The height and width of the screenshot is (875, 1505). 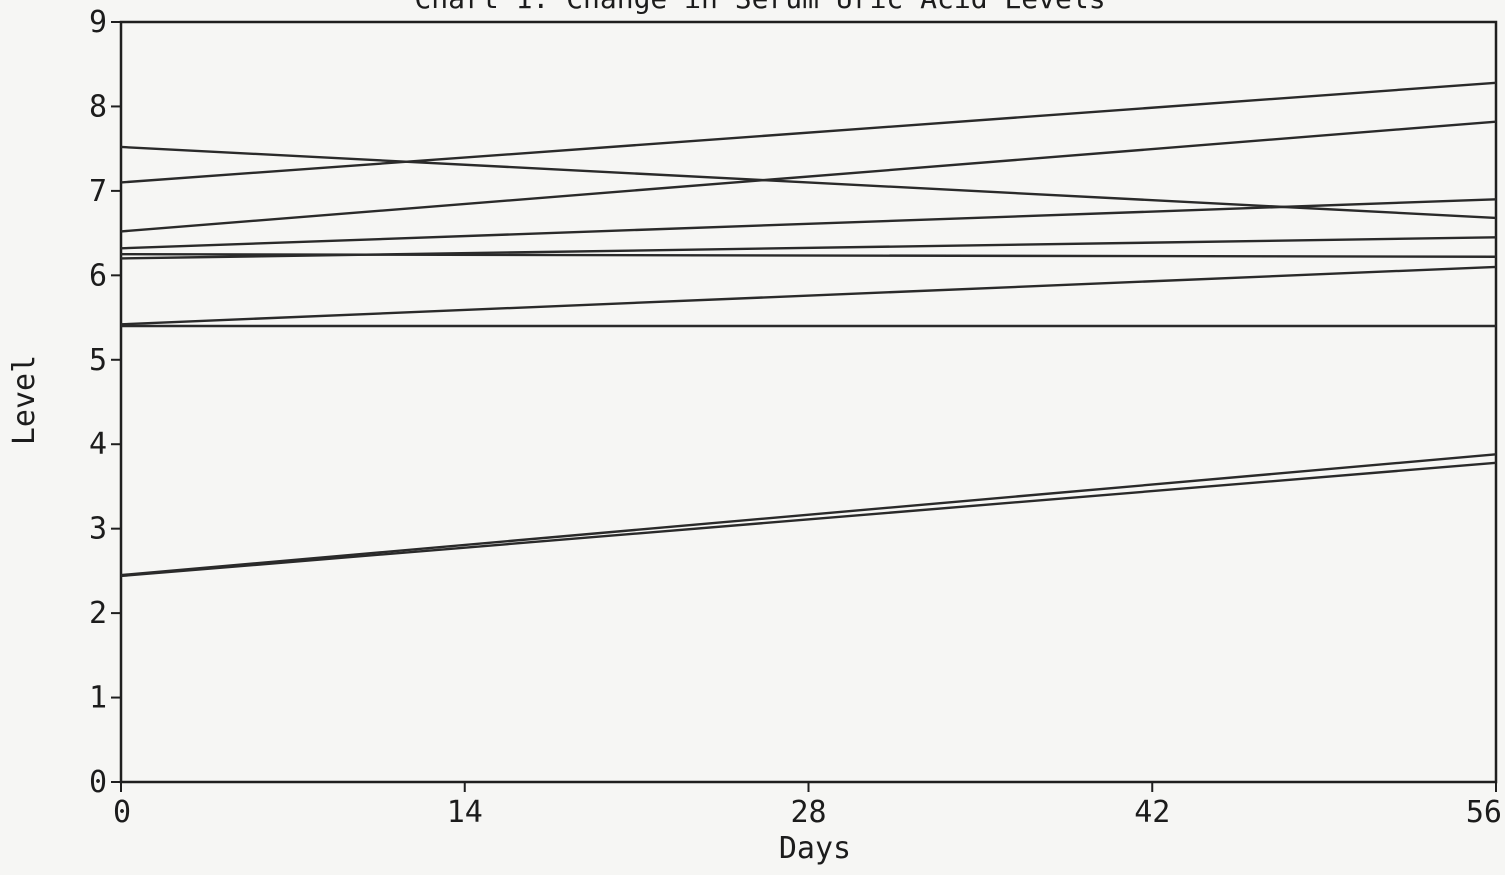 What do you see at coordinates (815, 848) in the screenshot?
I see `x-axis-label: Days` at bounding box center [815, 848].